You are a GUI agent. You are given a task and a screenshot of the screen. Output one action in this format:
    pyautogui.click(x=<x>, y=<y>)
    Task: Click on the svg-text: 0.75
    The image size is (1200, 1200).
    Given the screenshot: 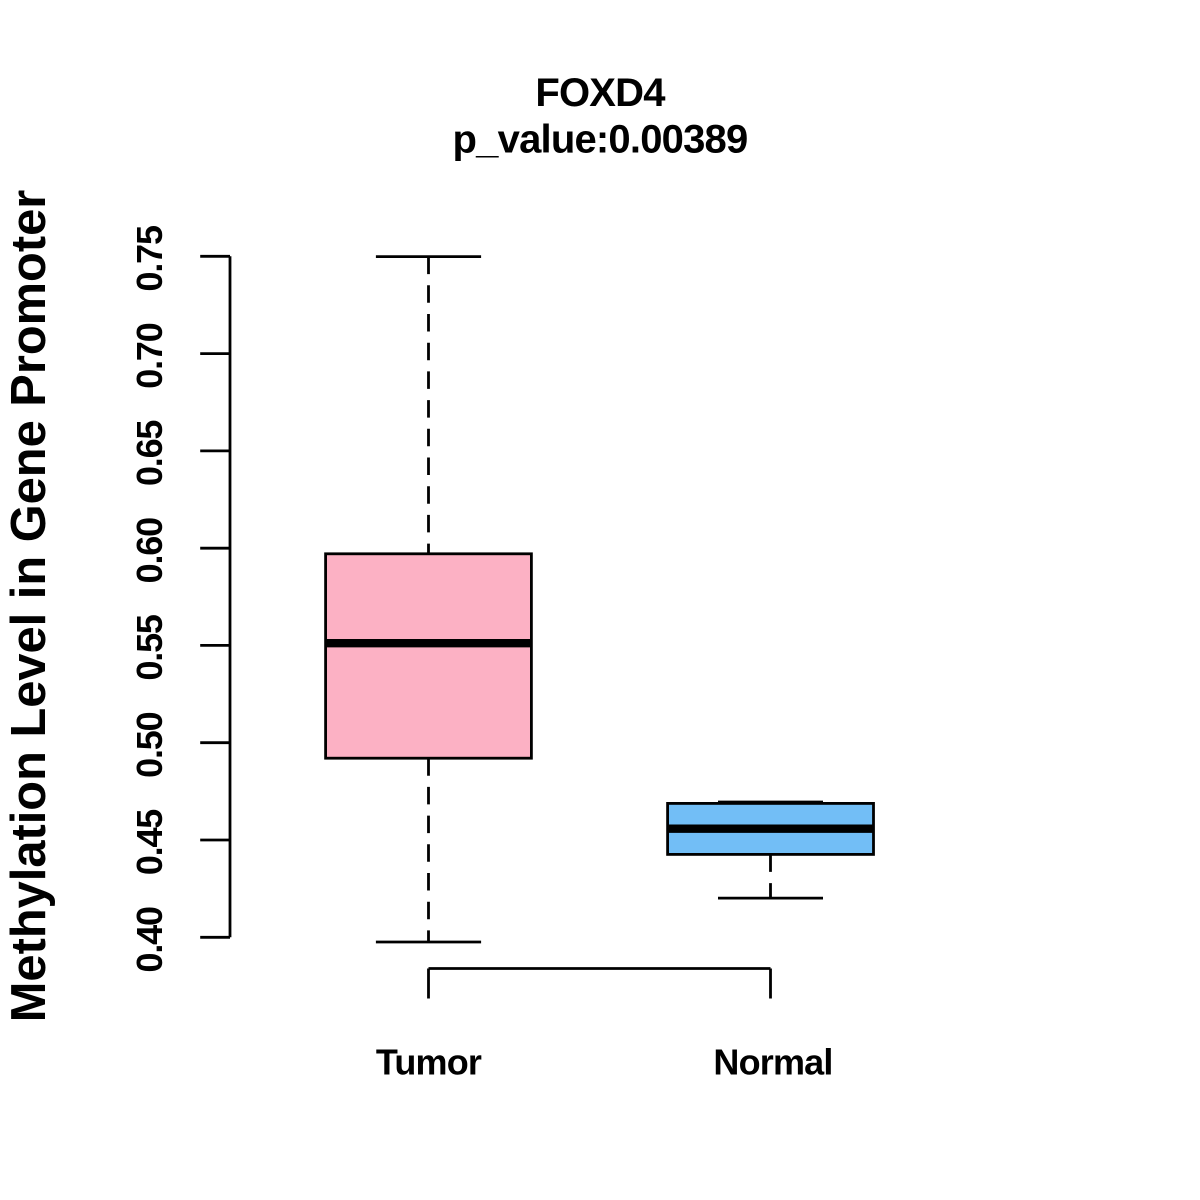 What is the action you would take?
    pyautogui.click(x=149, y=258)
    